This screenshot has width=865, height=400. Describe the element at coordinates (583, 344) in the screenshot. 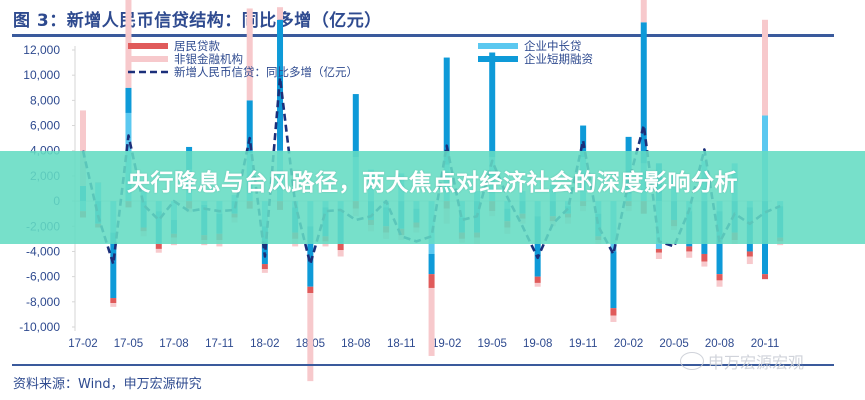

I see `x-tick-label: 19-11` at that location.